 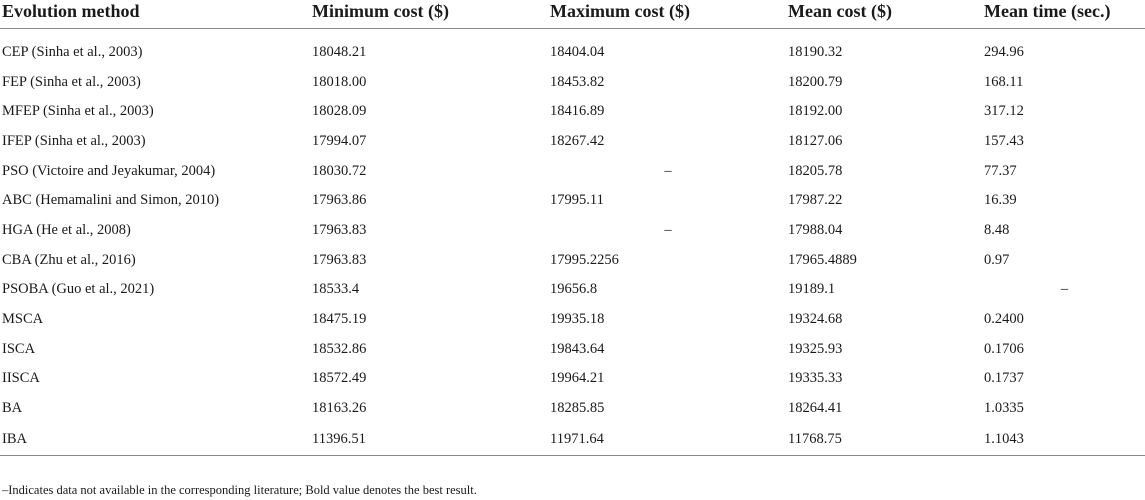 I want to click on cell-max-cost: 18453.82, so click(x=577, y=81).